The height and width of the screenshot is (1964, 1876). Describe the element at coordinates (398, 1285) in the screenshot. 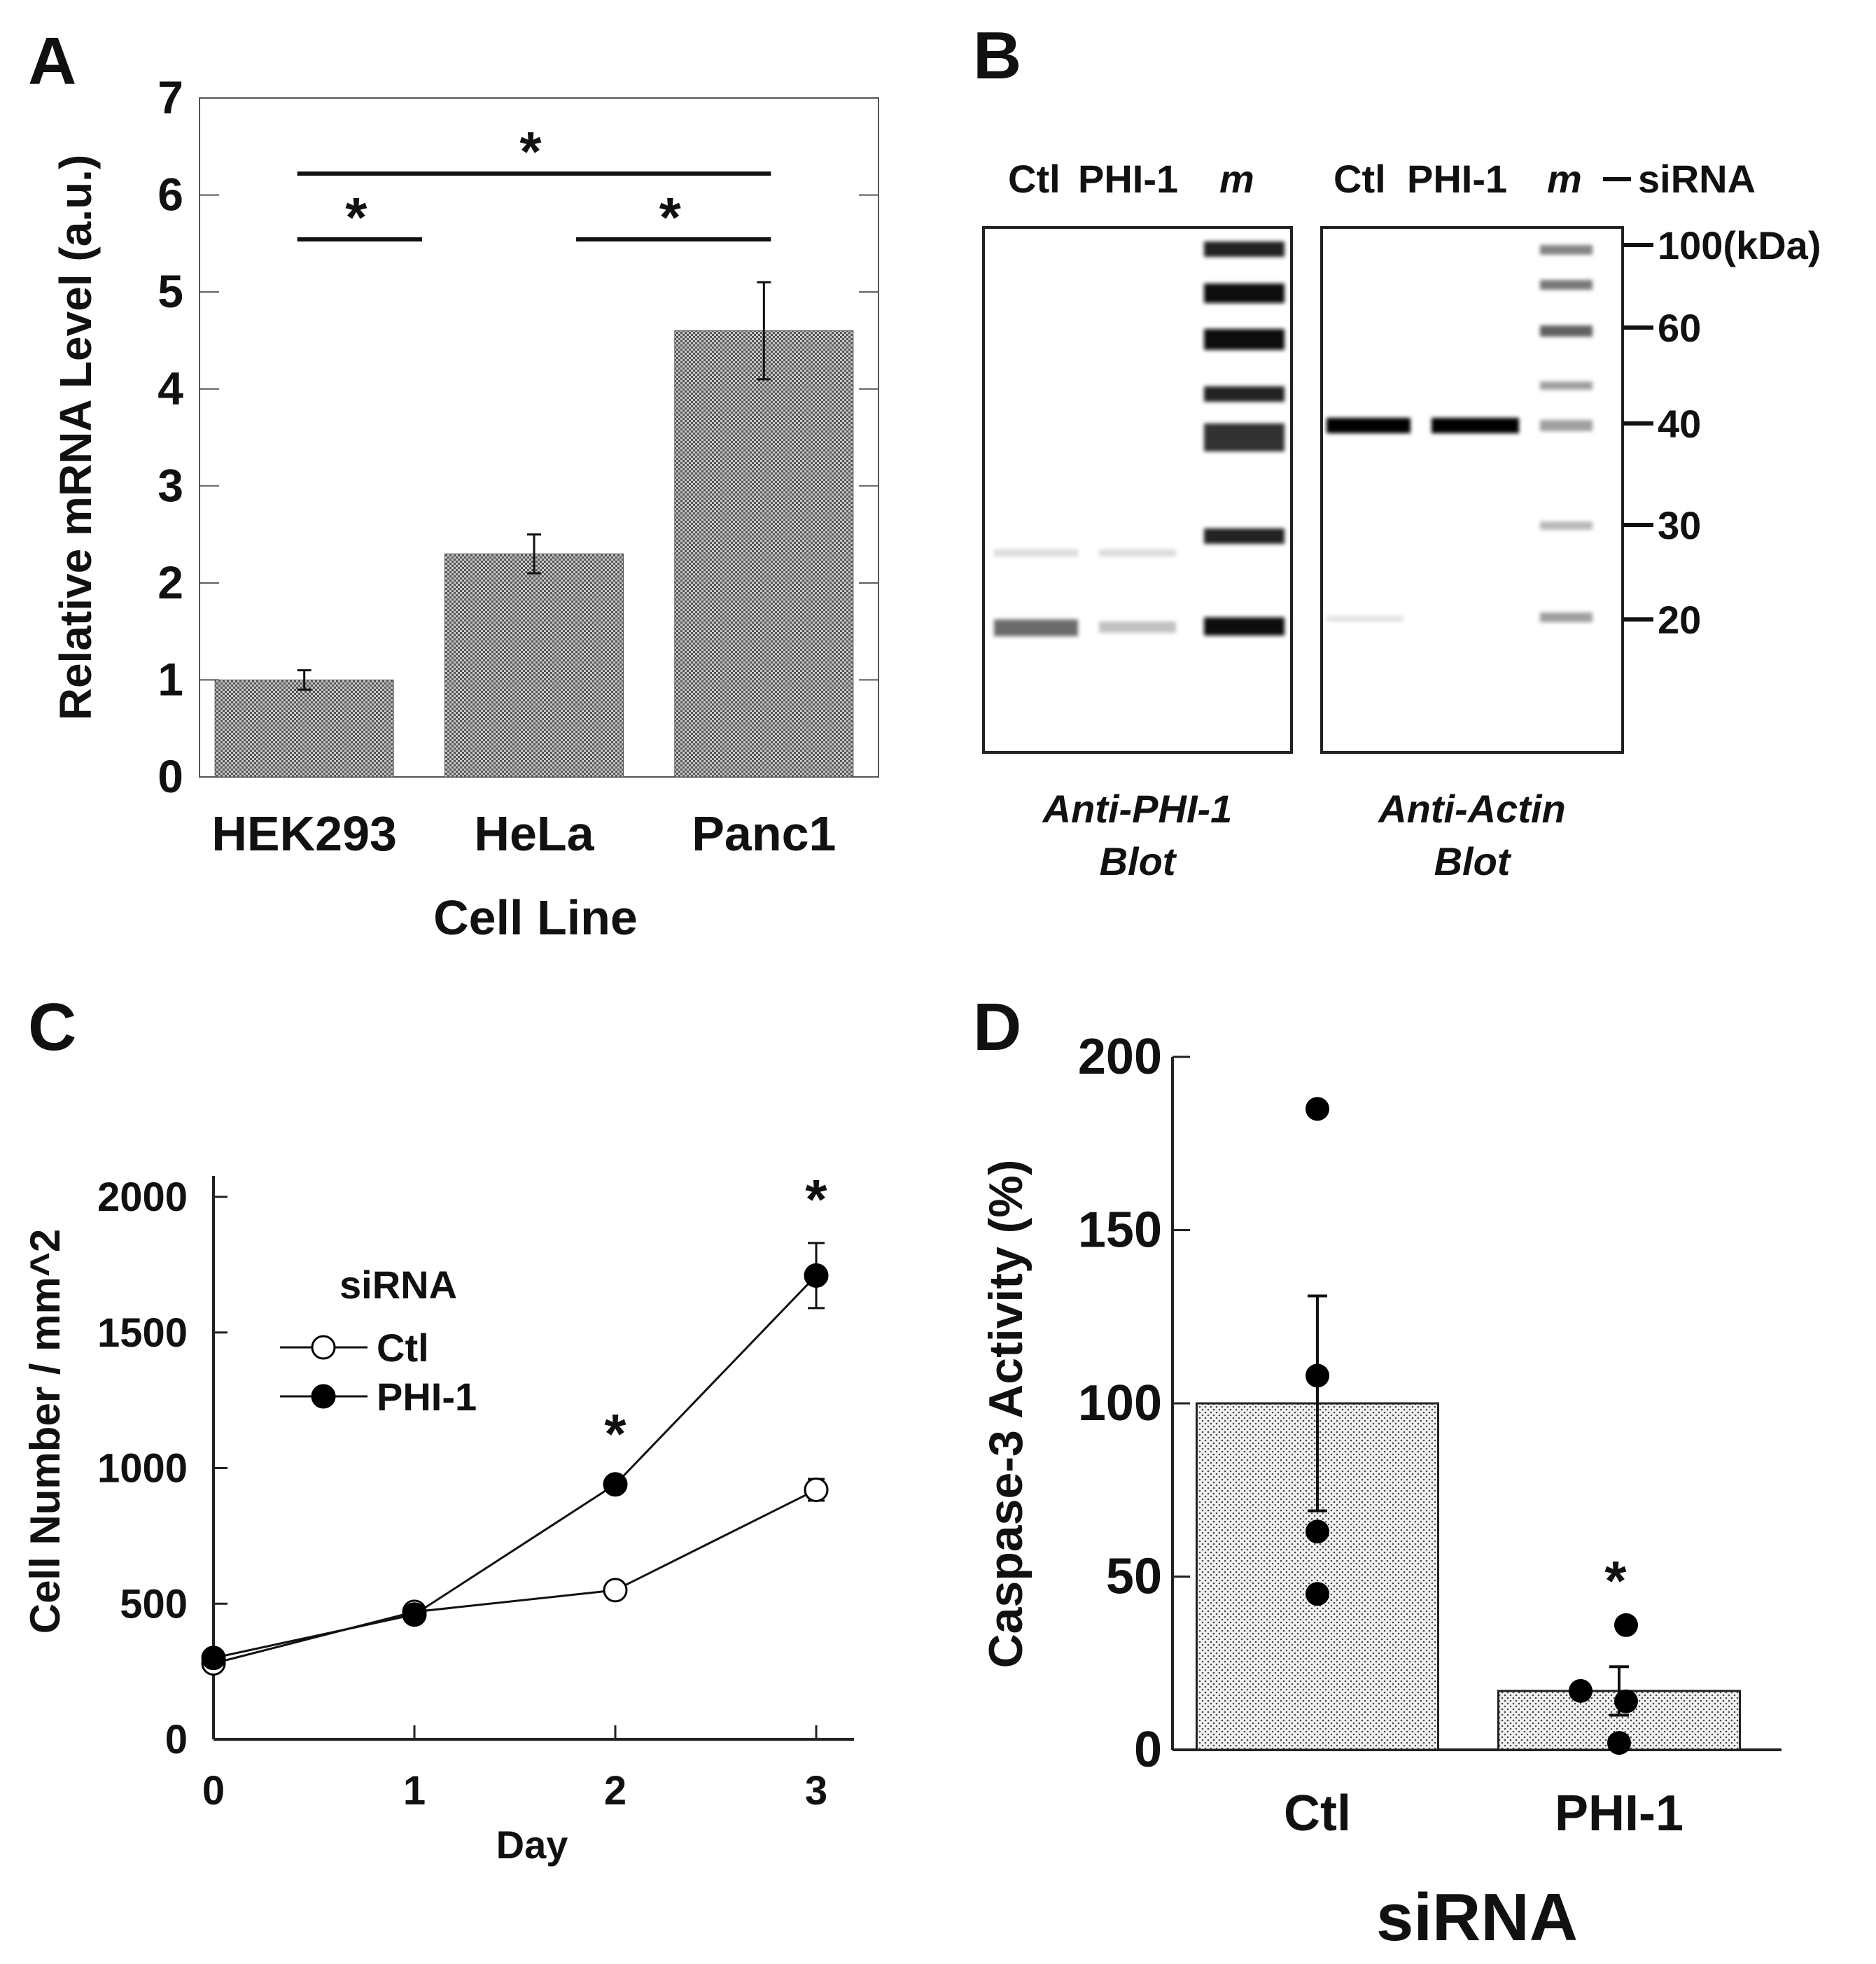

I see `panel-c-legend-title: siRNA` at that location.